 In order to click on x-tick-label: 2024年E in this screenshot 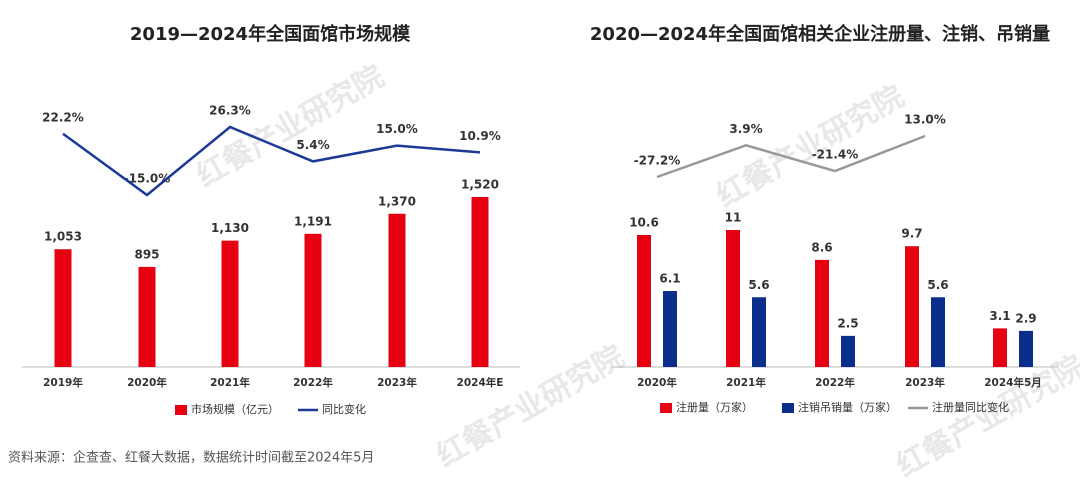, I will do `click(480, 382)`.